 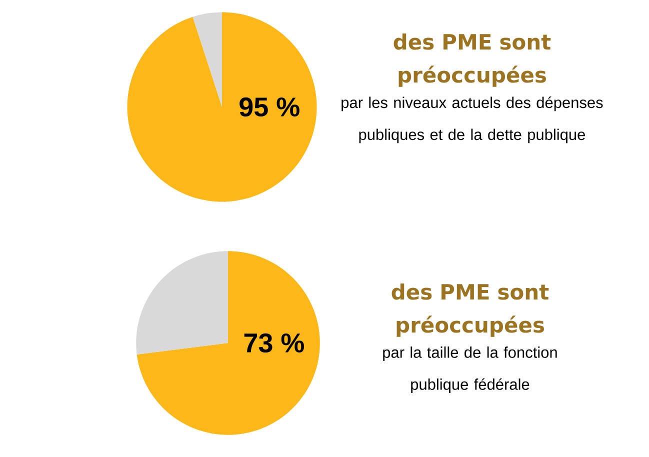 I want to click on data-label: 95 %, so click(x=270, y=107).